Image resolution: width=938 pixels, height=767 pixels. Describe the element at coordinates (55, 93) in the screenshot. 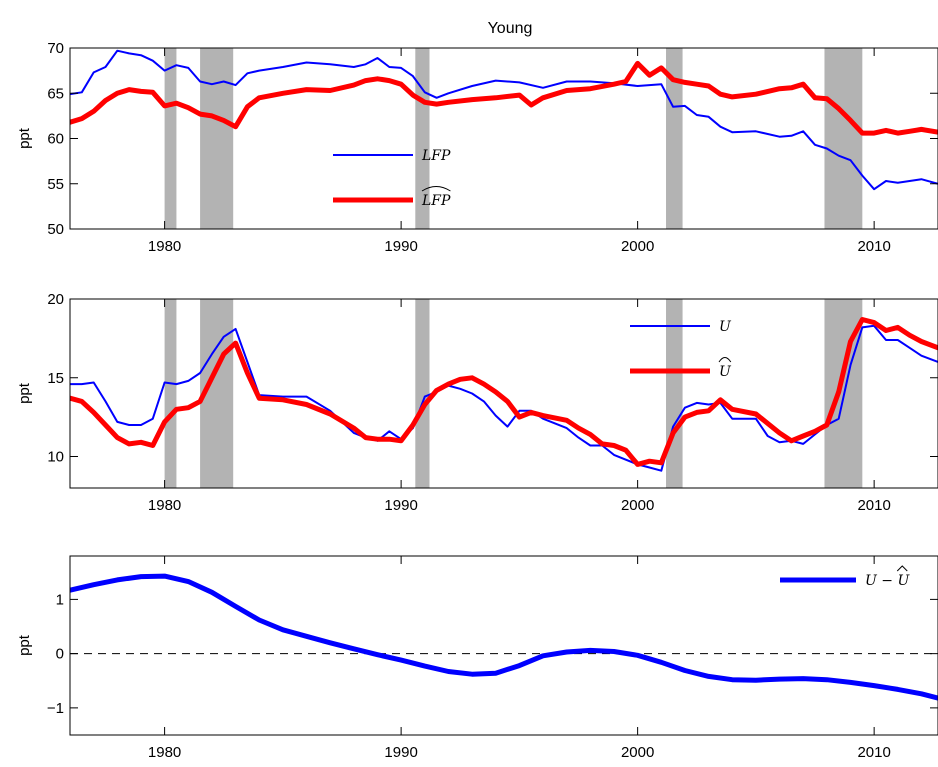

I see `y-tick-label: 65` at that location.